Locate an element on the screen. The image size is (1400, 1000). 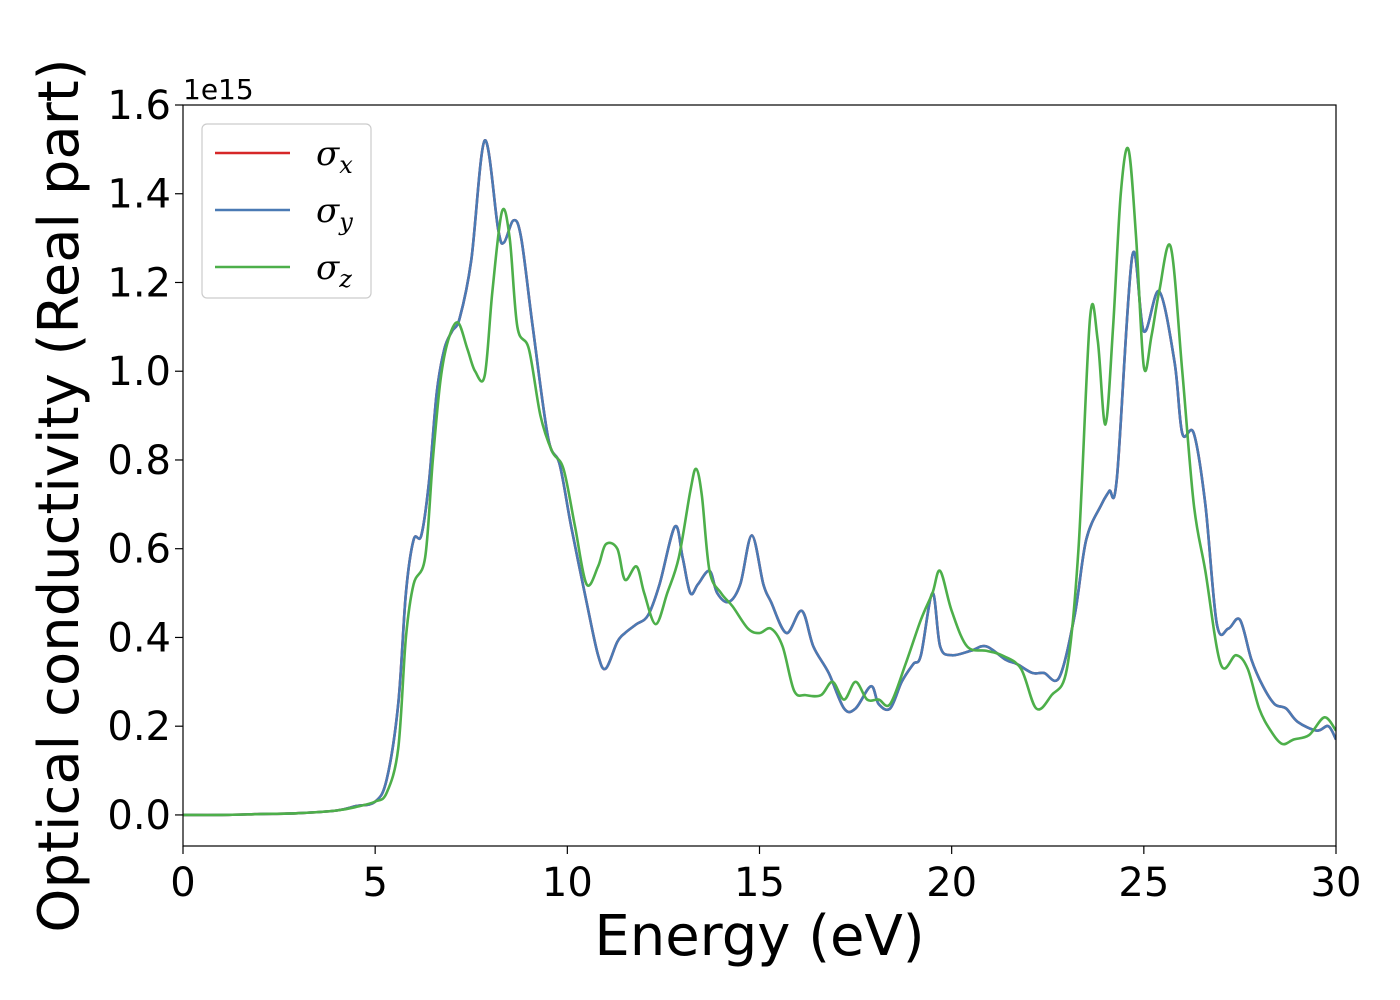
y-tick-label: 1.0 is located at coordinates (139, 372).